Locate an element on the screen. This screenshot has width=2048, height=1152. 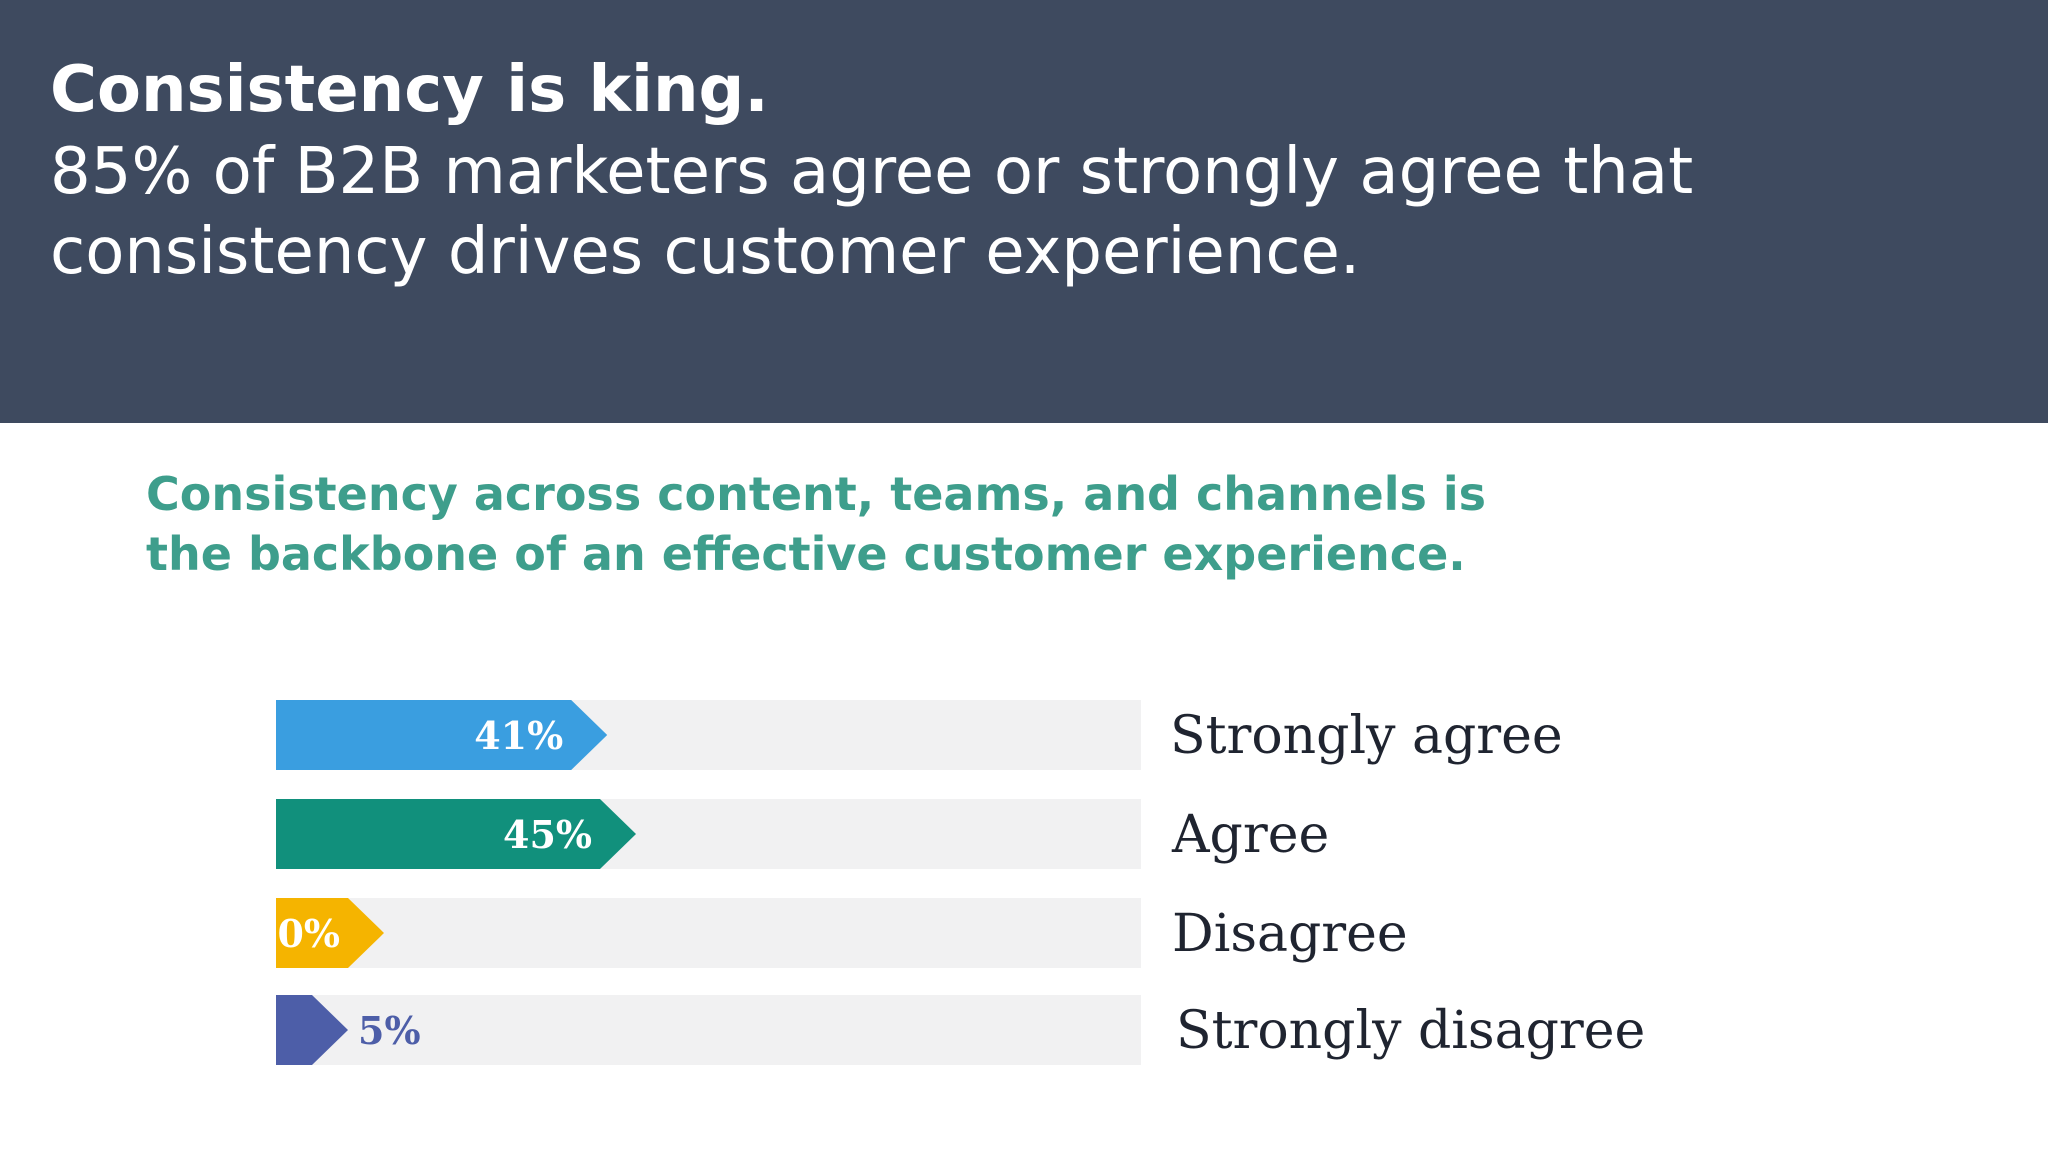
category-label: Strongly agree is located at coordinates (1366, 736).